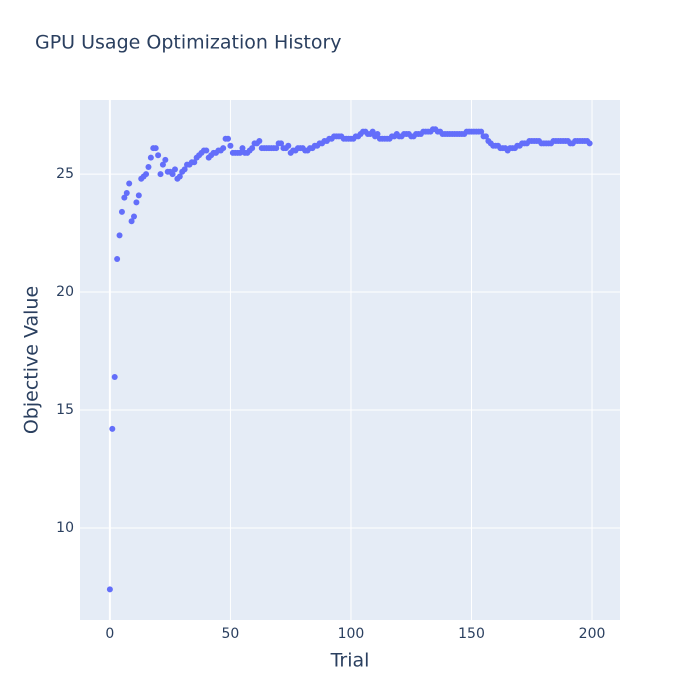 The width and height of the screenshot is (700, 700). I want to click on x-tick-label: 200, so click(592, 634).